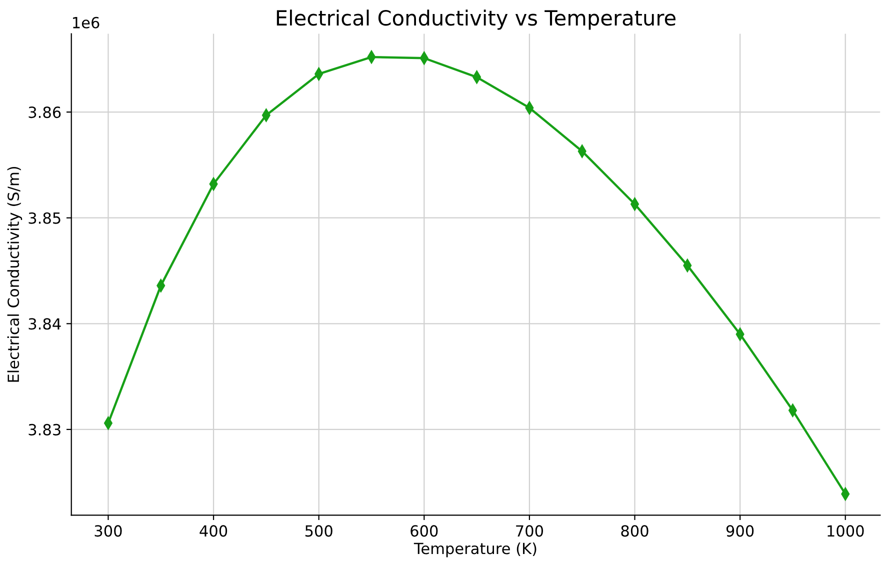 This screenshot has width=881, height=563. What do you see at coordinates (44, 112) in the screenshot?
I see `y-tick-label: 3.86` at bounding box center [44, 112].